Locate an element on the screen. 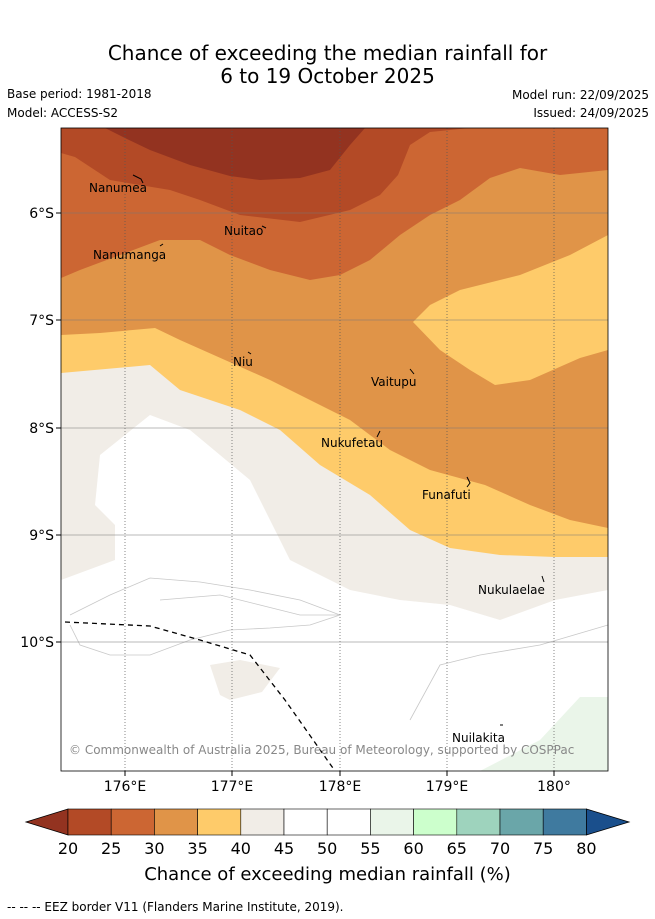  colorbar-tick-label: 30 is located at coordinates (154, 848).